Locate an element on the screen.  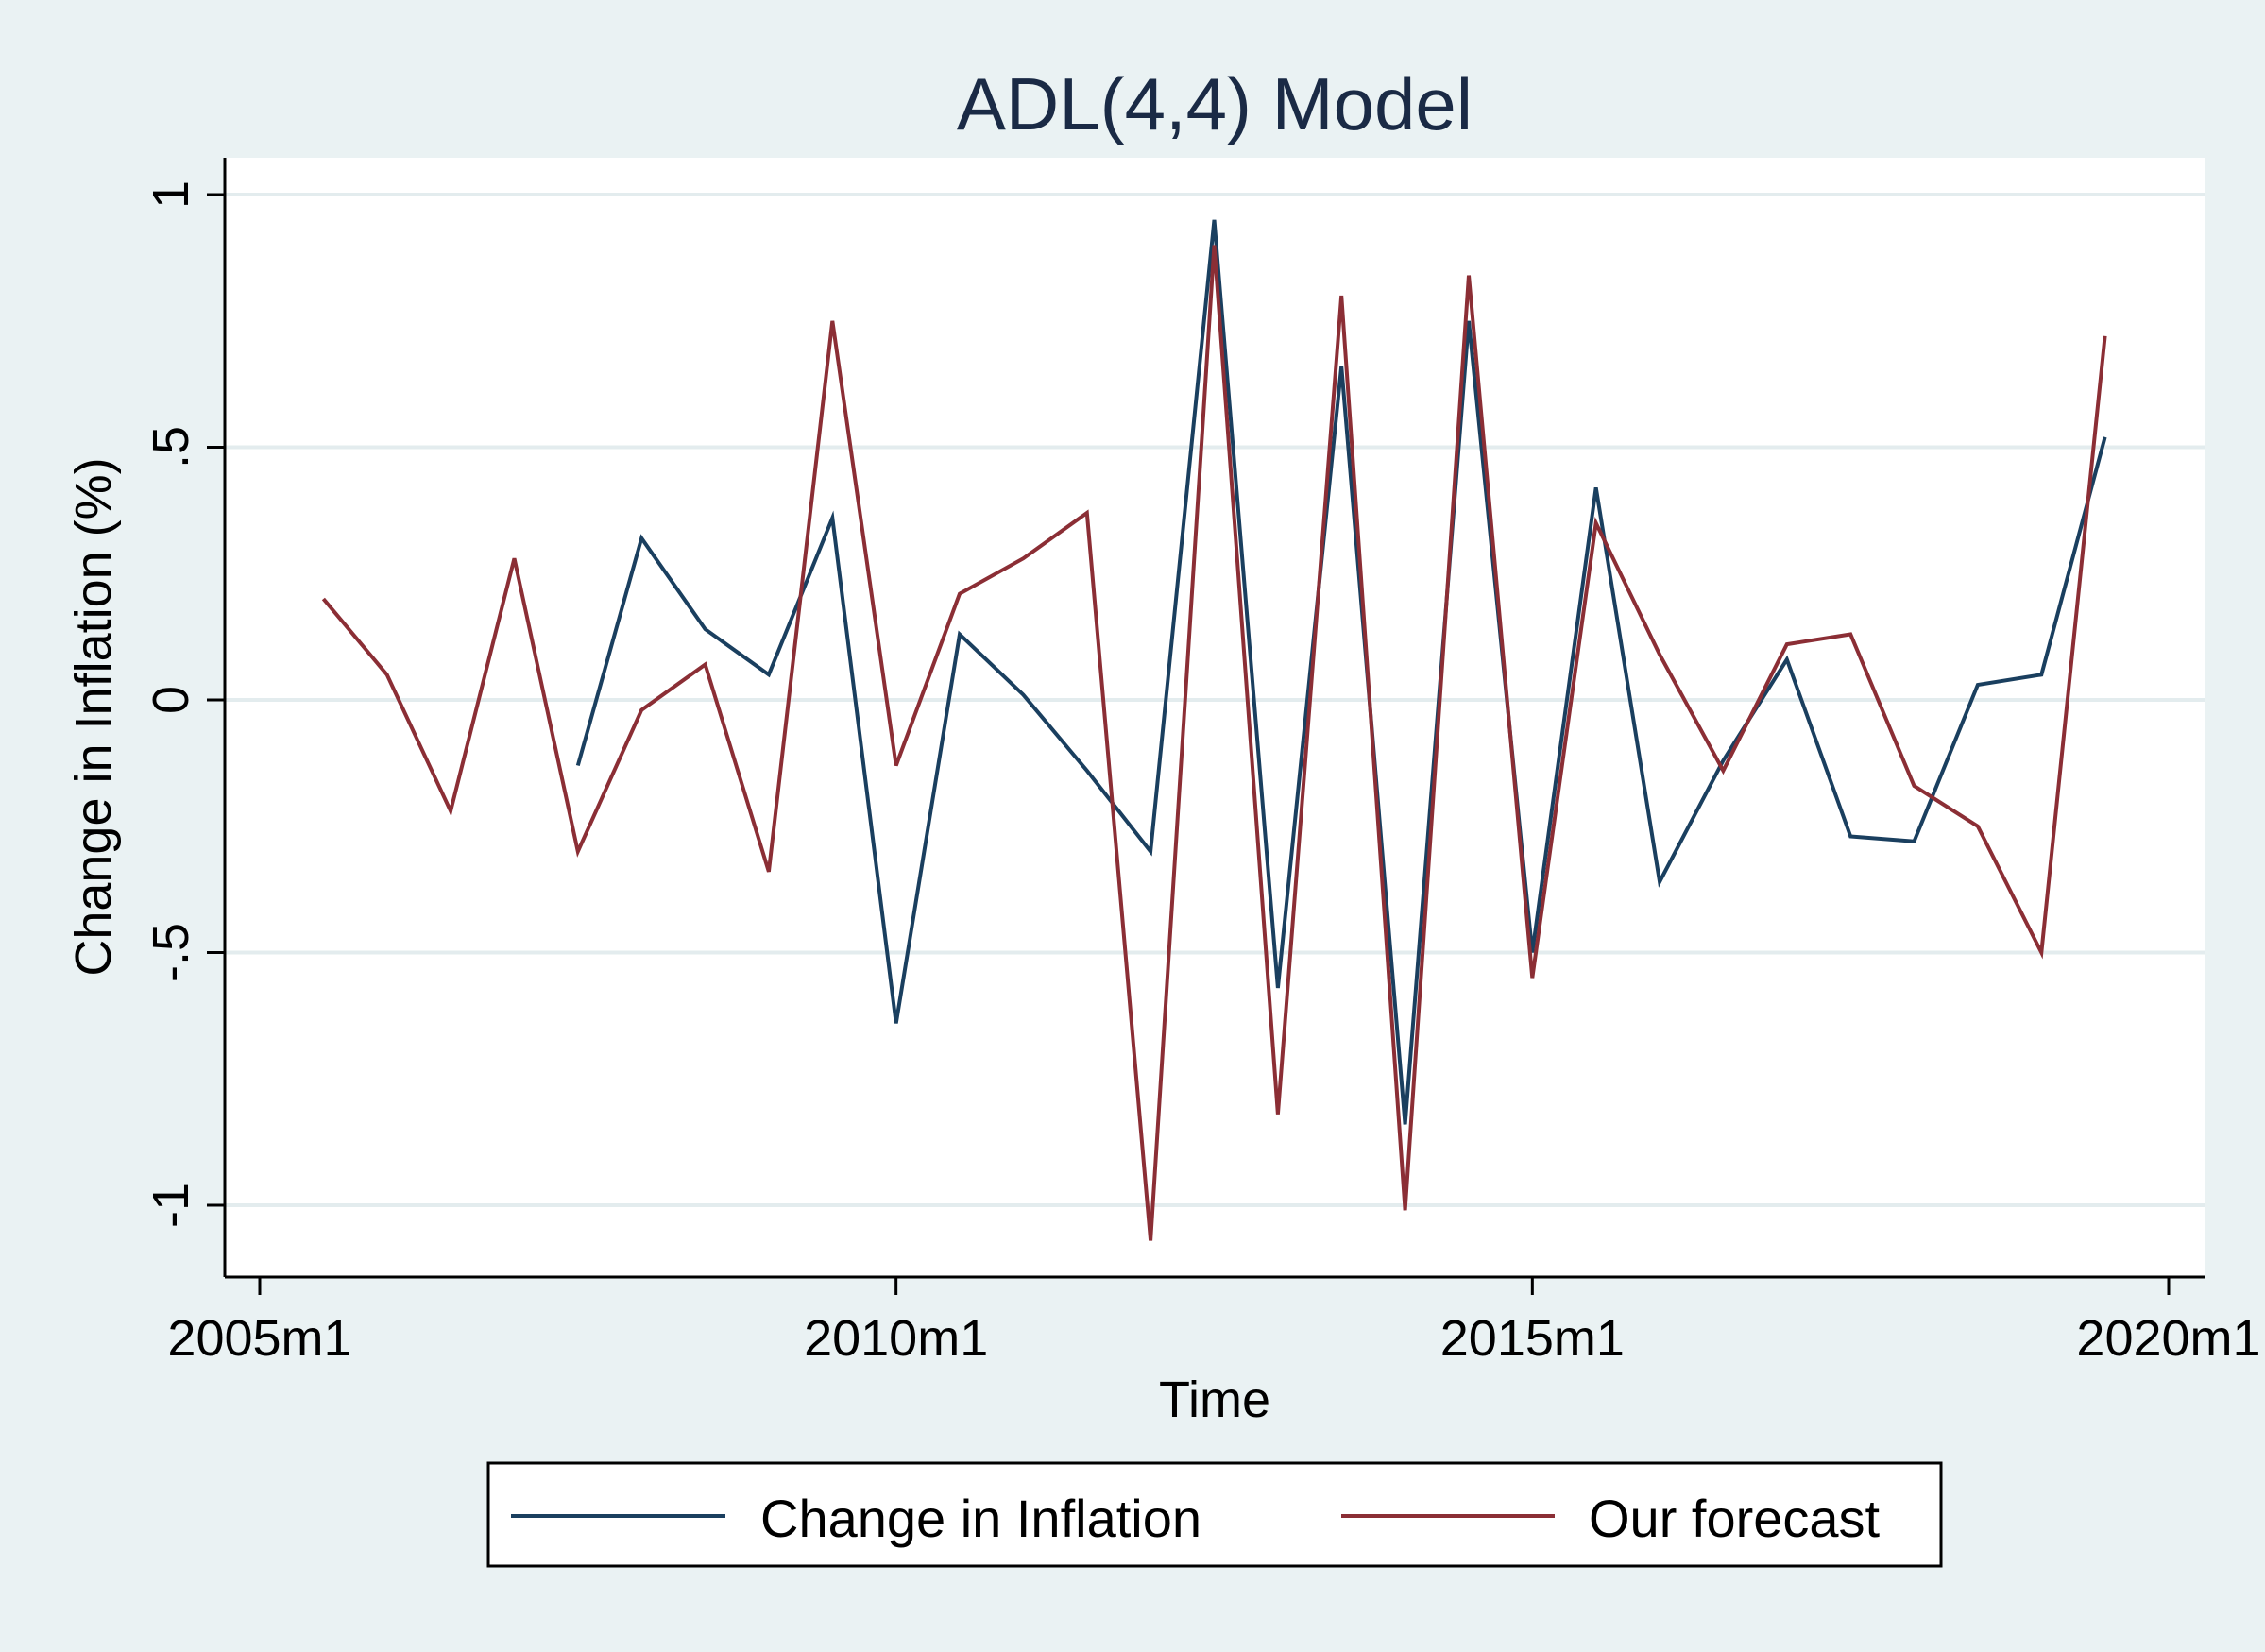
chart-title: ADL(4,4) Model is located at coordinates (1215, 103).